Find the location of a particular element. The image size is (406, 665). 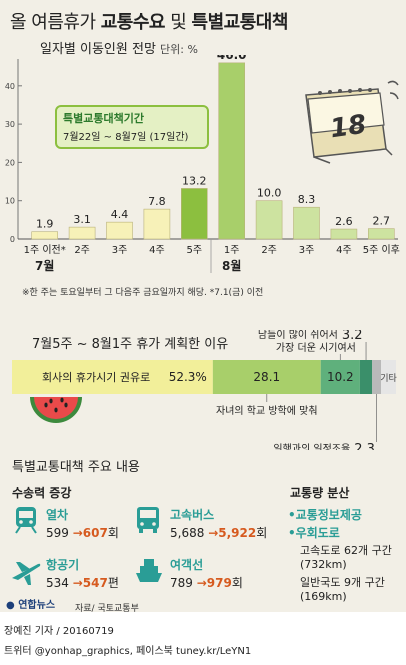

ship-to: 979 is located at coordinates (219, 583).